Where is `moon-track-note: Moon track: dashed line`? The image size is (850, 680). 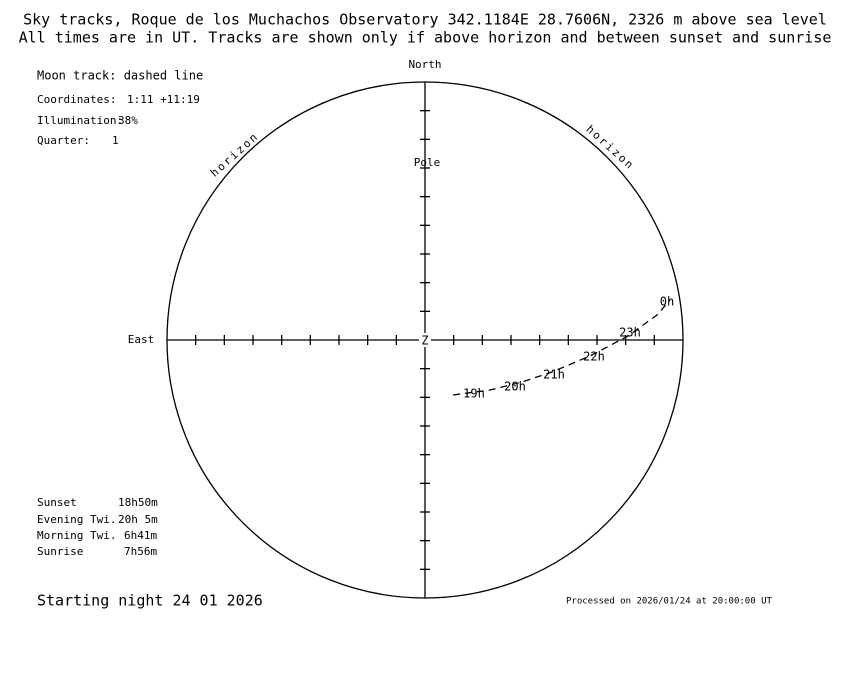
moon-track-note: Moon track: dashed line is located at coordinates (120, 76).